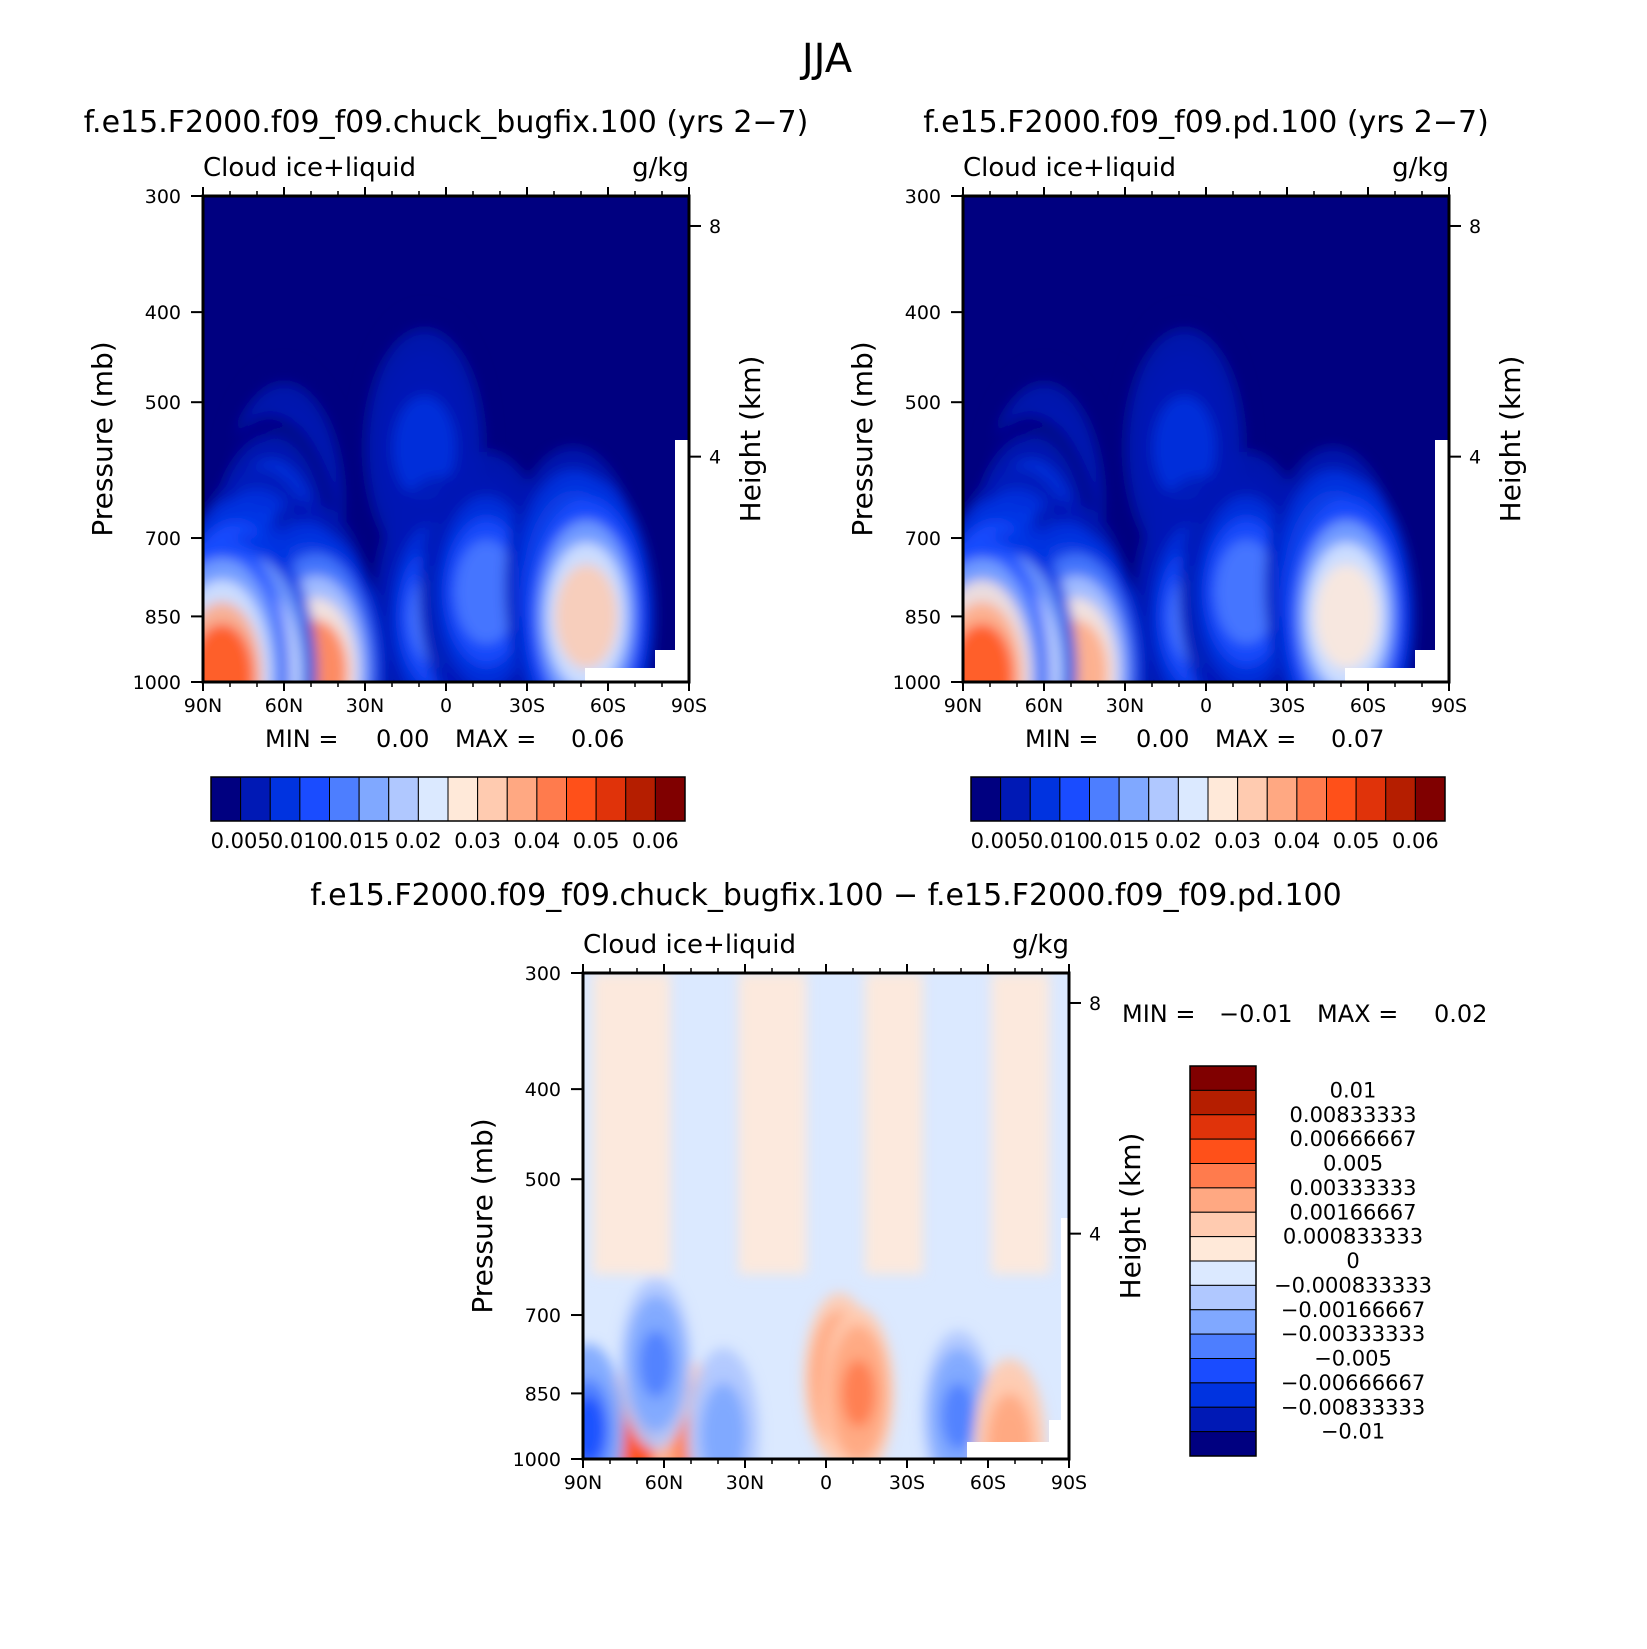 This screenshot has width=1647, height=1649. What do you see at coordinates (1460, 1014) in the screenshot?
I see `panel-c-max-value: 0.02` at bounding box center [1460, 1014].